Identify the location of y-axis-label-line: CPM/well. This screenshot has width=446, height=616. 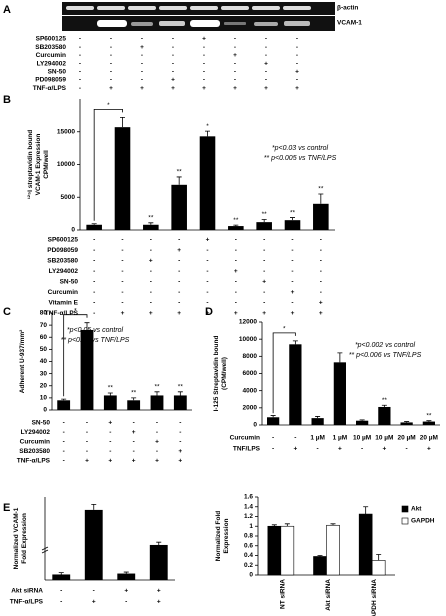
(46, 164).